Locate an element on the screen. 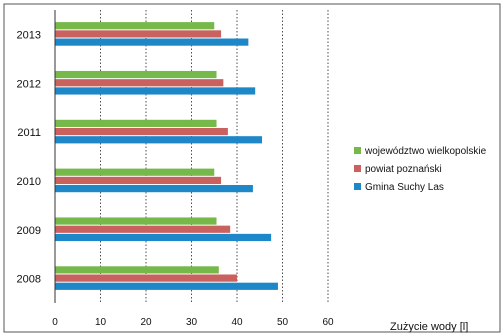  legend-label-1: powiat poznański is located at coordinates (403, 169).